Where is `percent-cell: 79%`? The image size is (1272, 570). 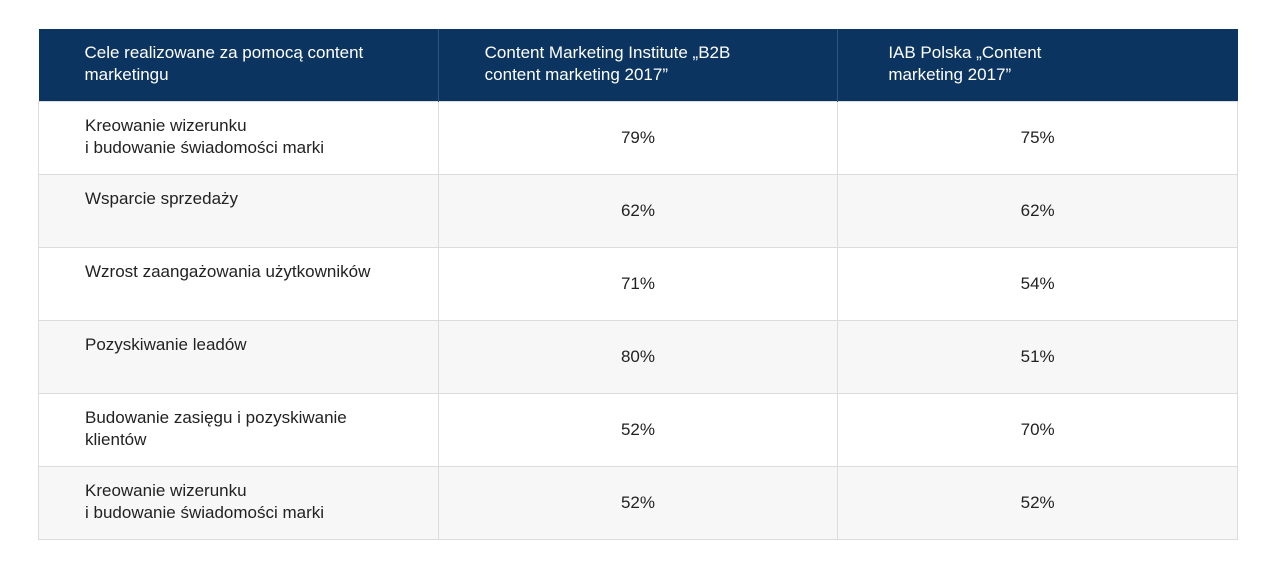 percent-cell: 79% is located at coordinates (638, 137).